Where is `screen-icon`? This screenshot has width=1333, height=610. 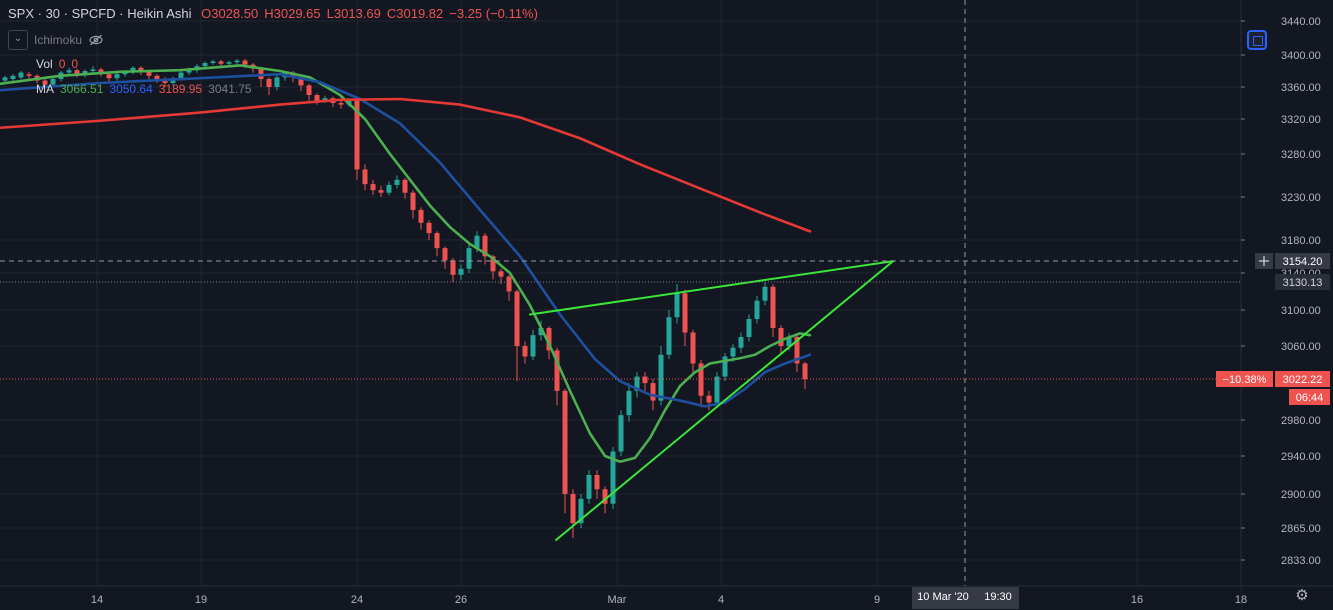 screen-icon is located at coordinates (1257, 40).